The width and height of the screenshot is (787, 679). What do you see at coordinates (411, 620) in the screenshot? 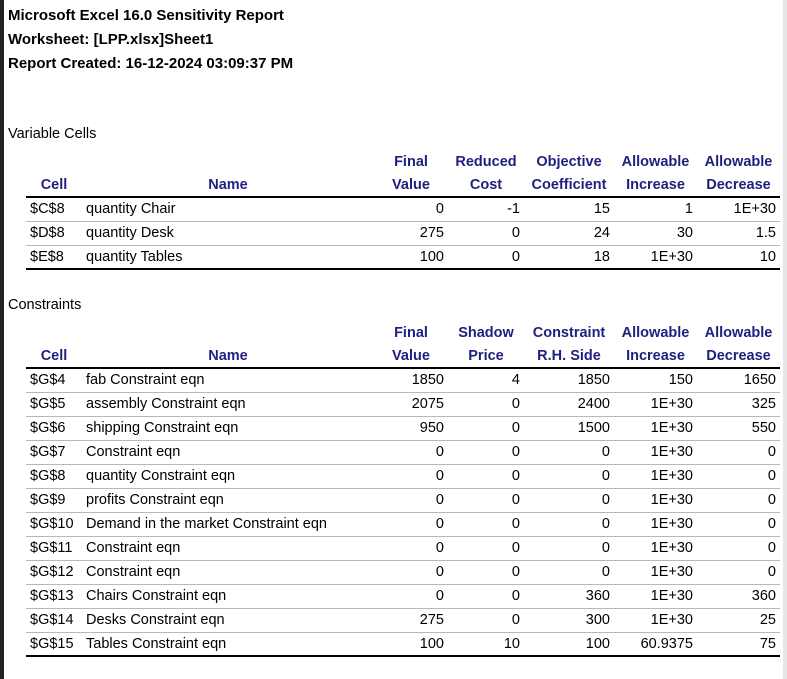
I see `constraint-final-value: 275` at bounding box center [411, 620].